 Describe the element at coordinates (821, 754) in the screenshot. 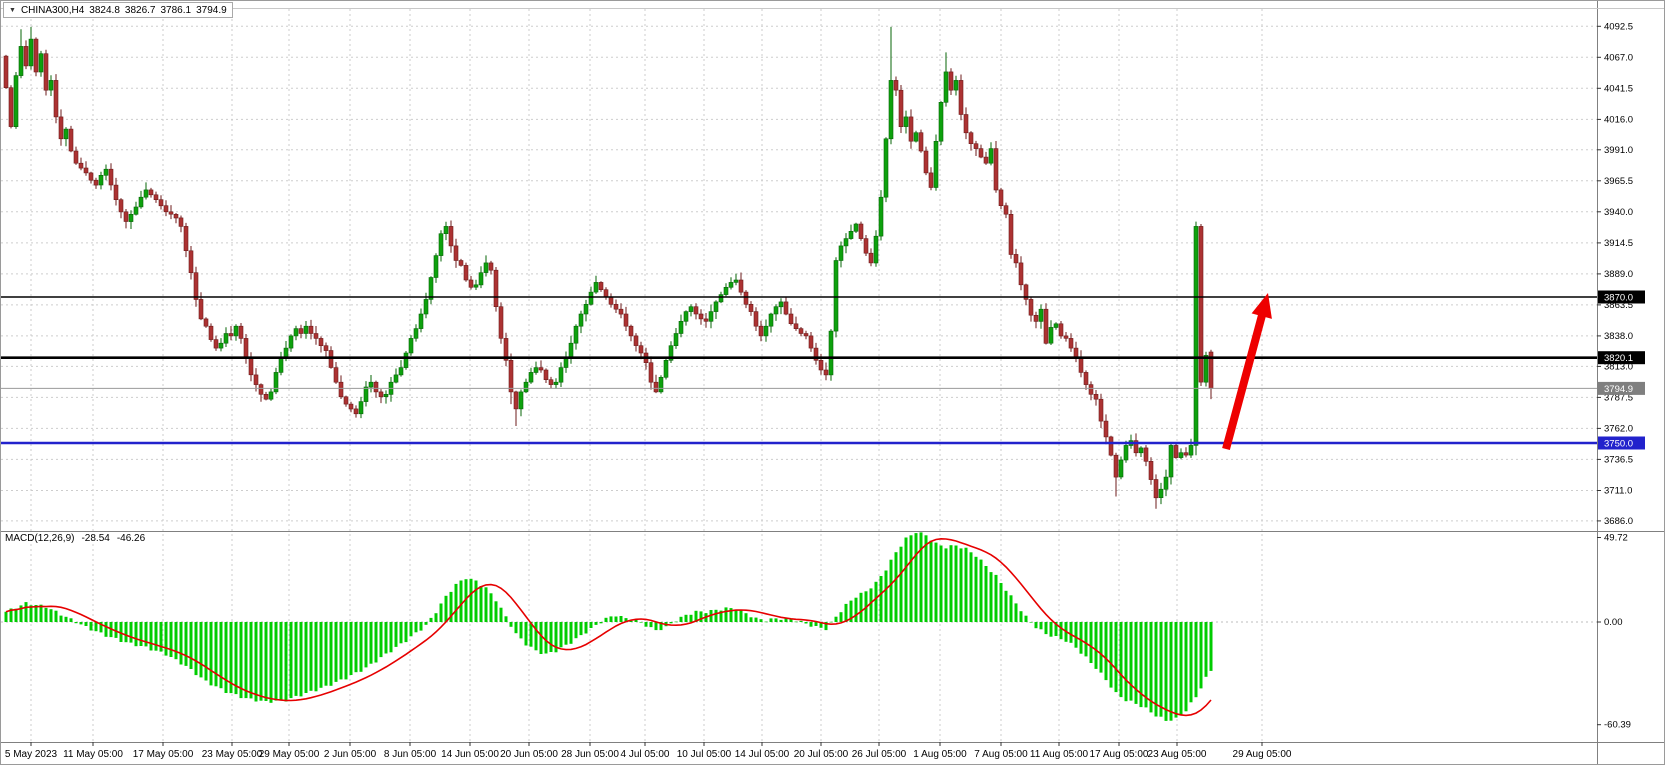

I see `time-label: 20 Jul 05:00` at that location.